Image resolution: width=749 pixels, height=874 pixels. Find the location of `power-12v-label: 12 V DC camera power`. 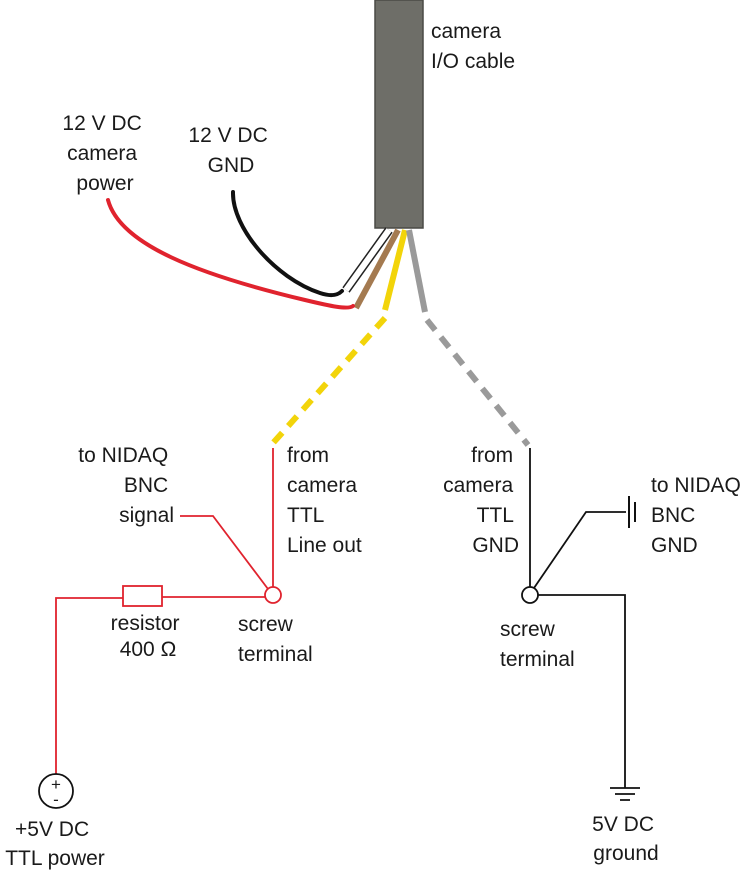

power-12v-label: 12 V DC camera power is located at coordinates (104, 153).